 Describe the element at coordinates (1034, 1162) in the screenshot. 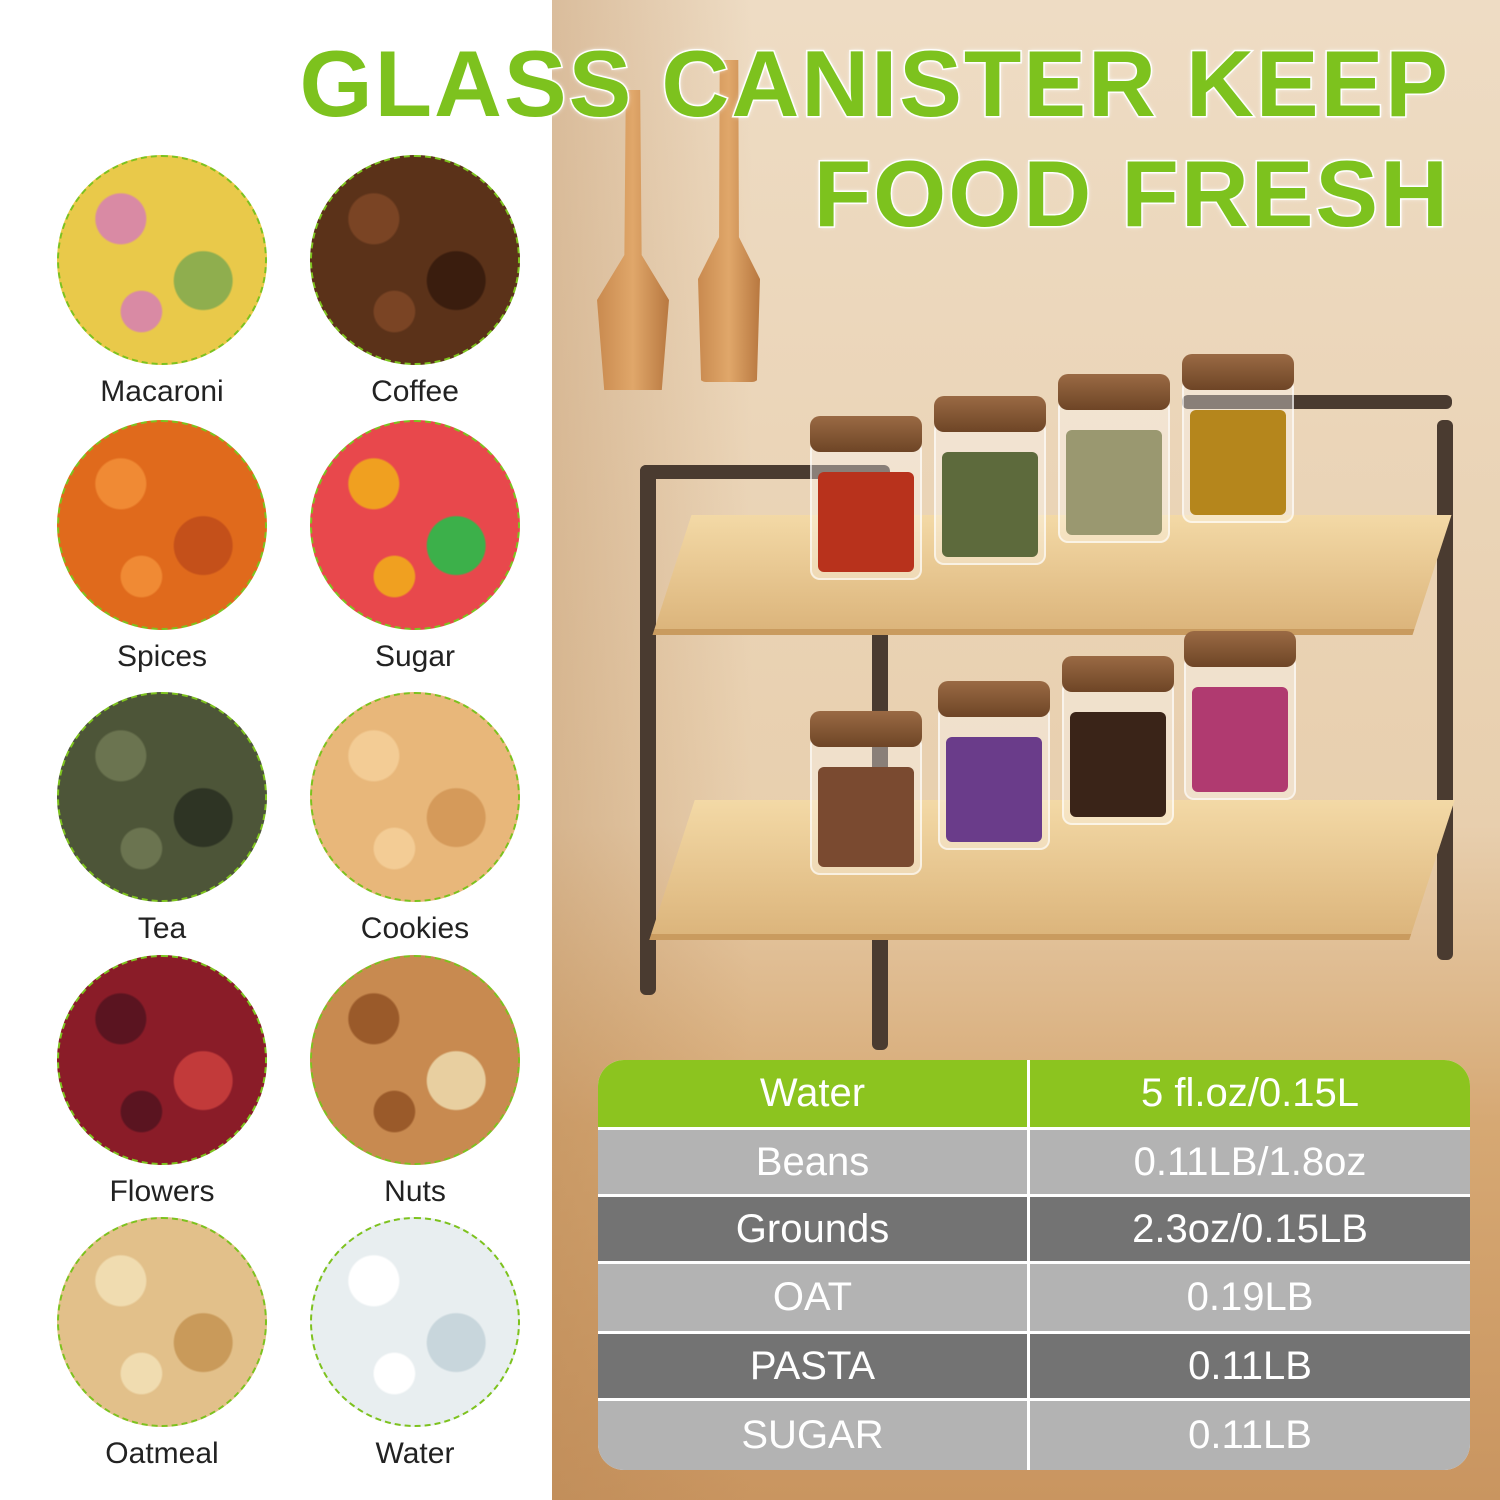

I see `table-row: Beans 0.11LB/1.8oz` at that location.